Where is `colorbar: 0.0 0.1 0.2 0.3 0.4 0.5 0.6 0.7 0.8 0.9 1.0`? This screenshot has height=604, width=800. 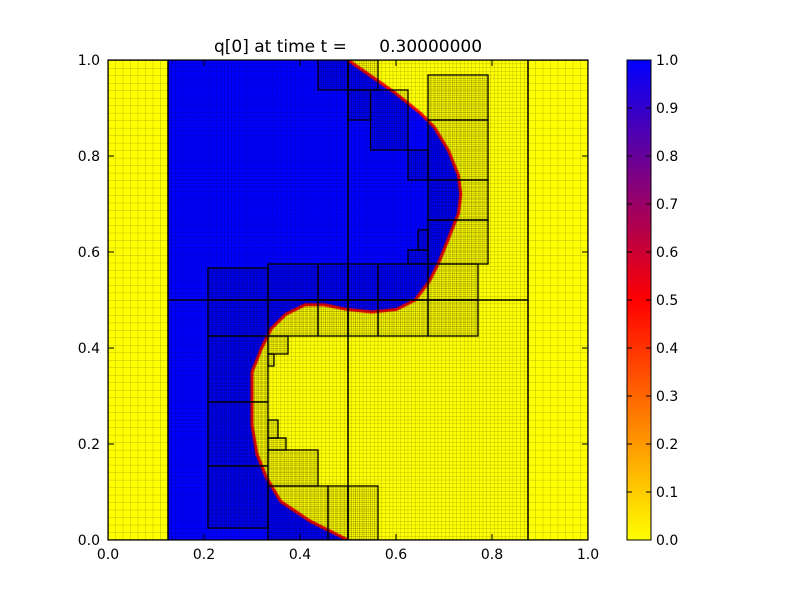
colorbar: 0.0 0.1 0.2 0.3 0.4 0.5 0.6 0.7 0.8 0.9 1.0 is located at coordinates (652, 301).